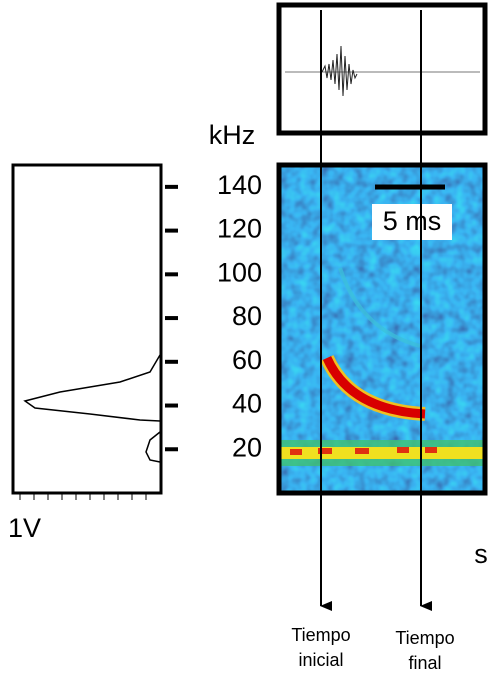  Describe the element at coordinates (481, 554) in the screenshot. I see `x-axis-label: s` at that location.